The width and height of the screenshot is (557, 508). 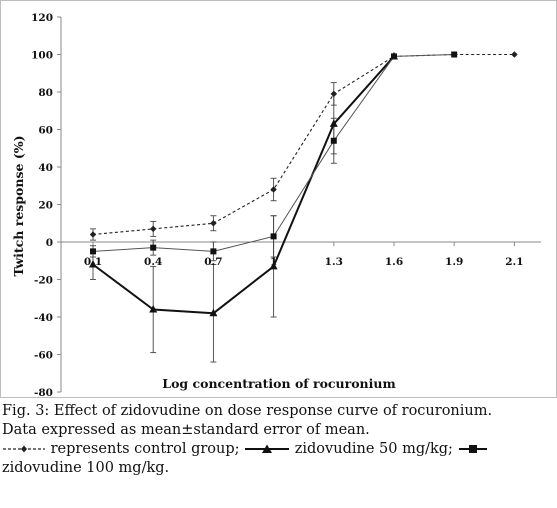 I want to click on y-tick-label: 60, so click(x=45, y=131).